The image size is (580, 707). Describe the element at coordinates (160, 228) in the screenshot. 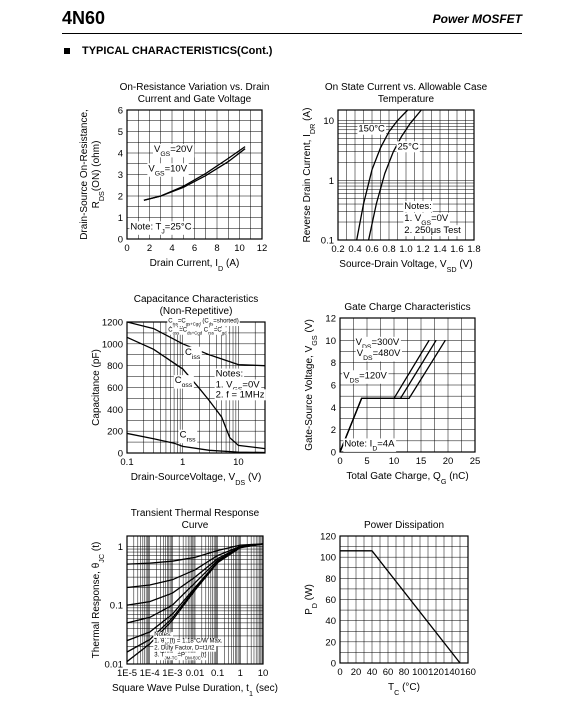

I see `annotation: Note: TJ=25°C` at that location.